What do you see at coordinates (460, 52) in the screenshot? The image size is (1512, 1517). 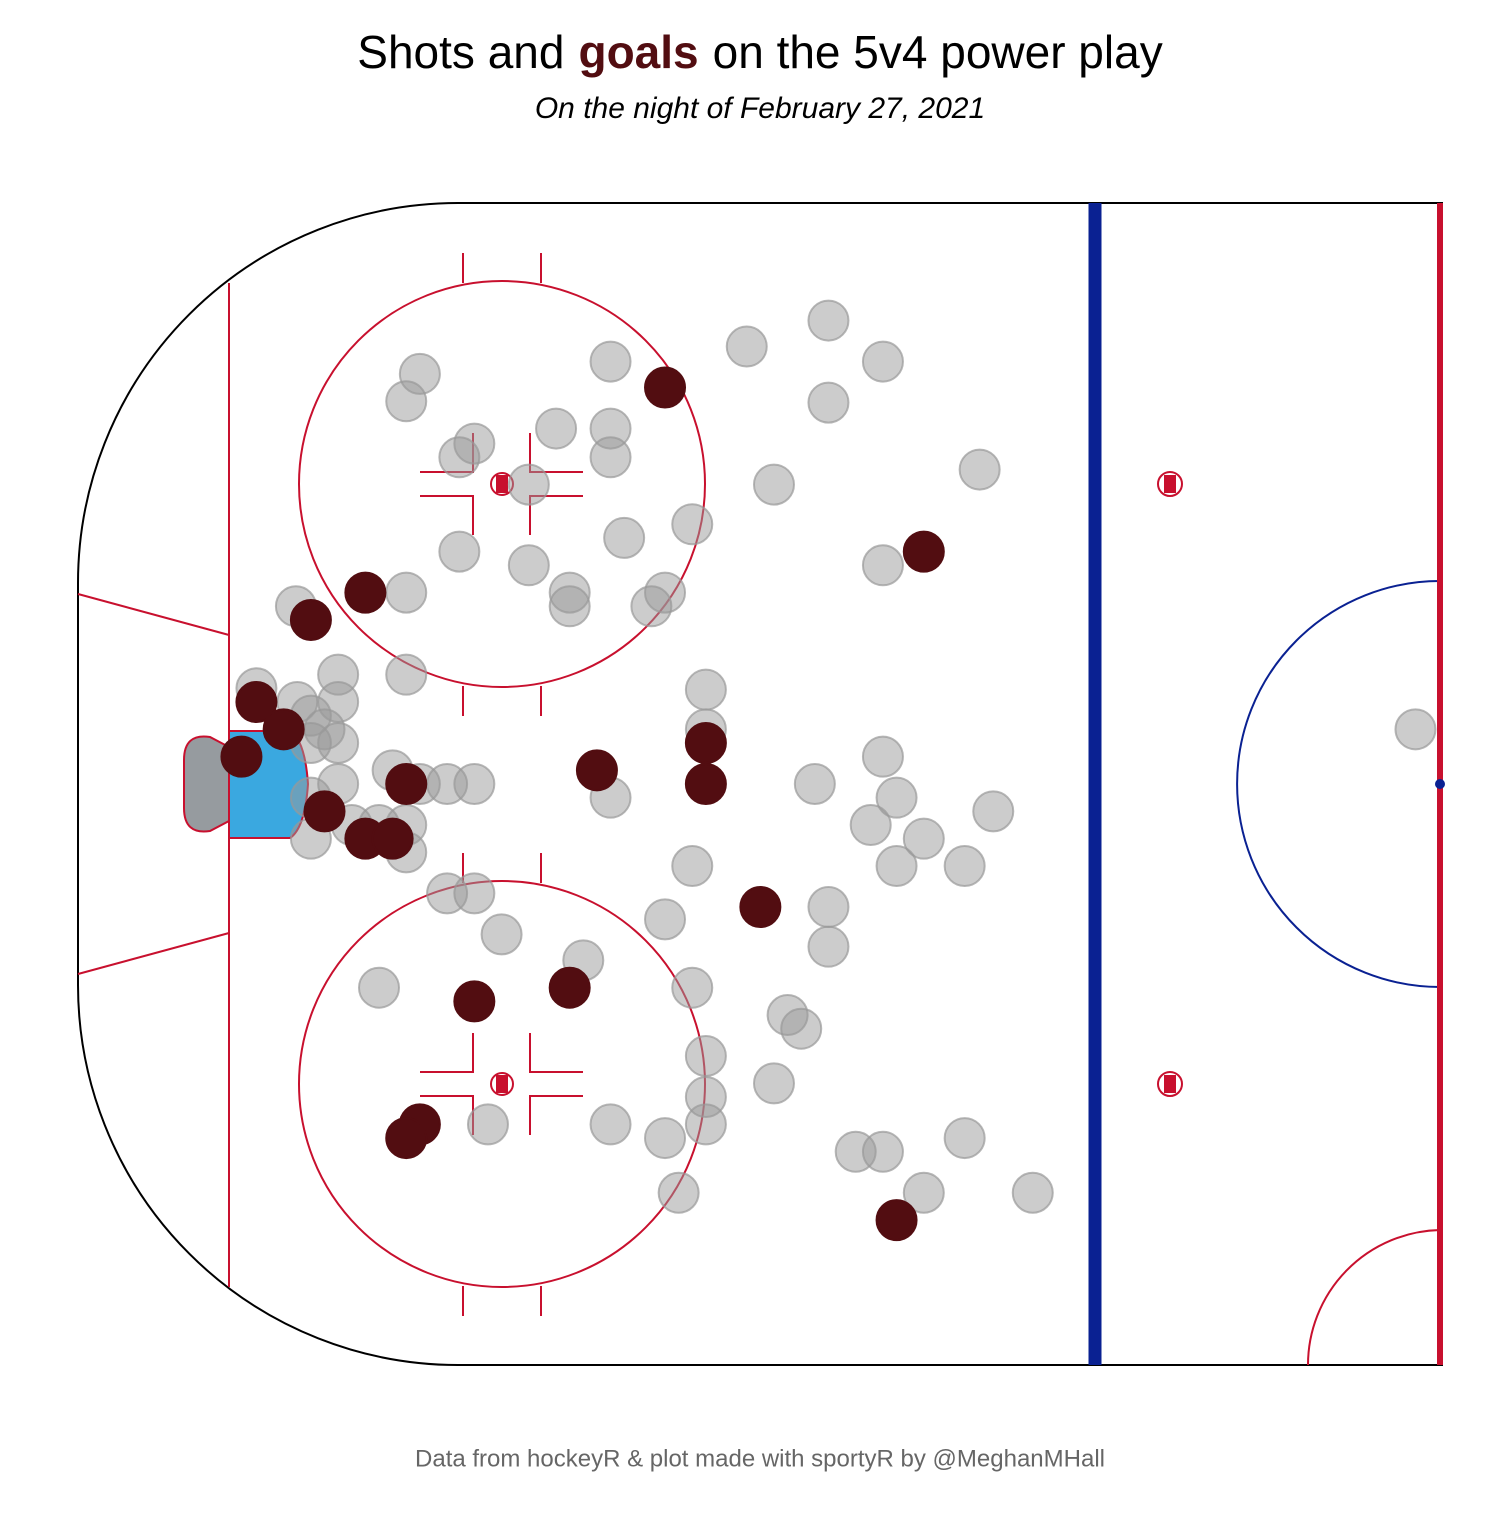 I see `title-start: Shots and` at bounding box center [460, 52].